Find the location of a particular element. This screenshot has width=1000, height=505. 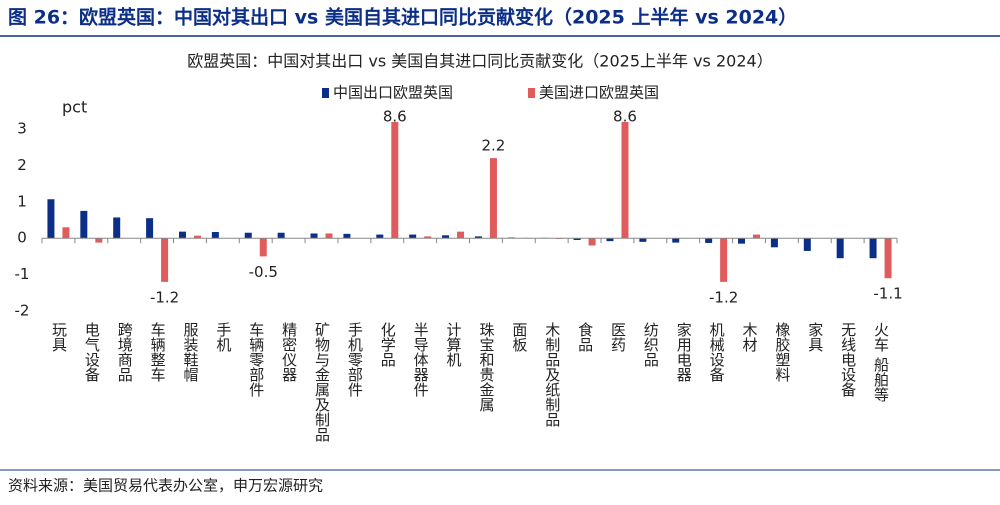

x-tick-label: 车辆整车 is located at coordinates (158, 352).